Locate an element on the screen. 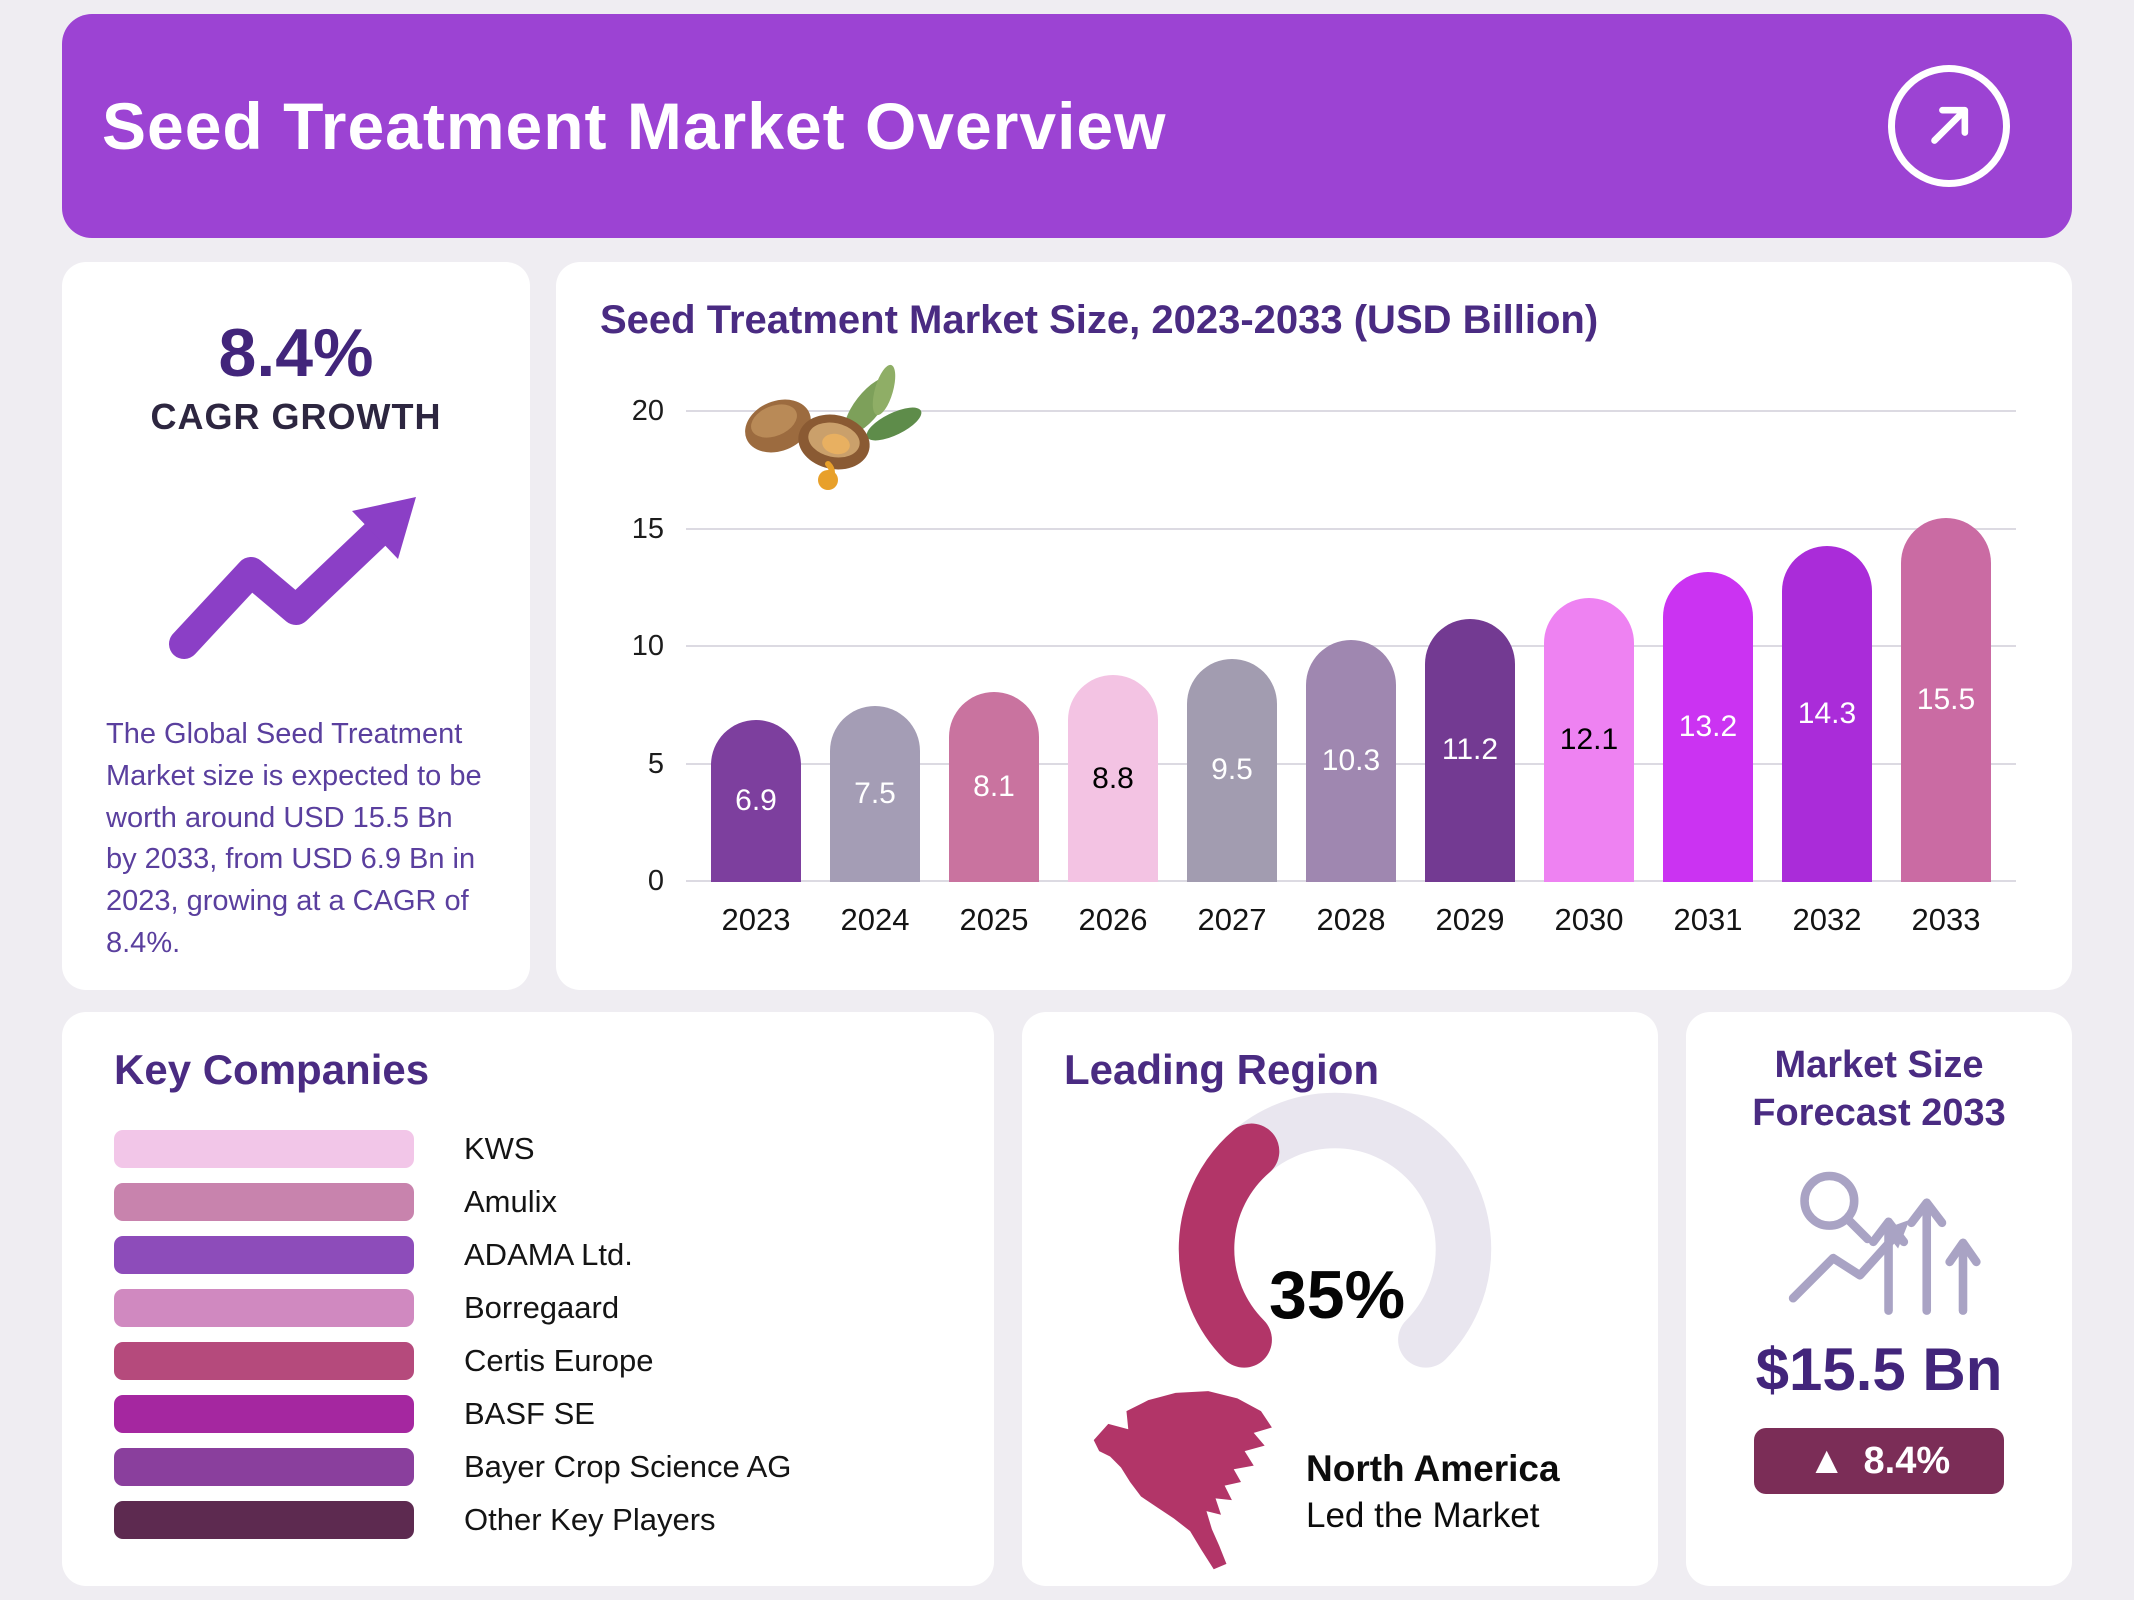 The height and width of the screenshot is (1600, 2134). bar-value-label: 12.1 is located at coordinates (1589, 739).